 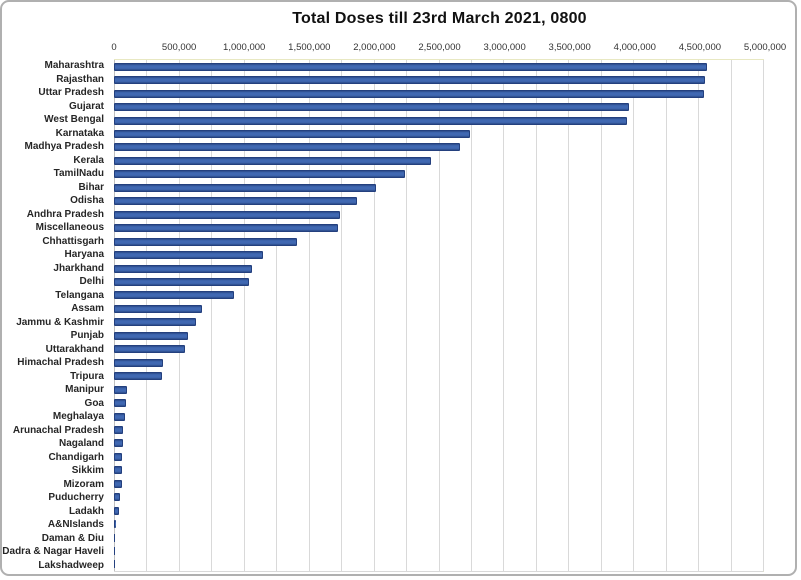 I want to click on category-label: Chandigarh, so click(x=76, y=457).